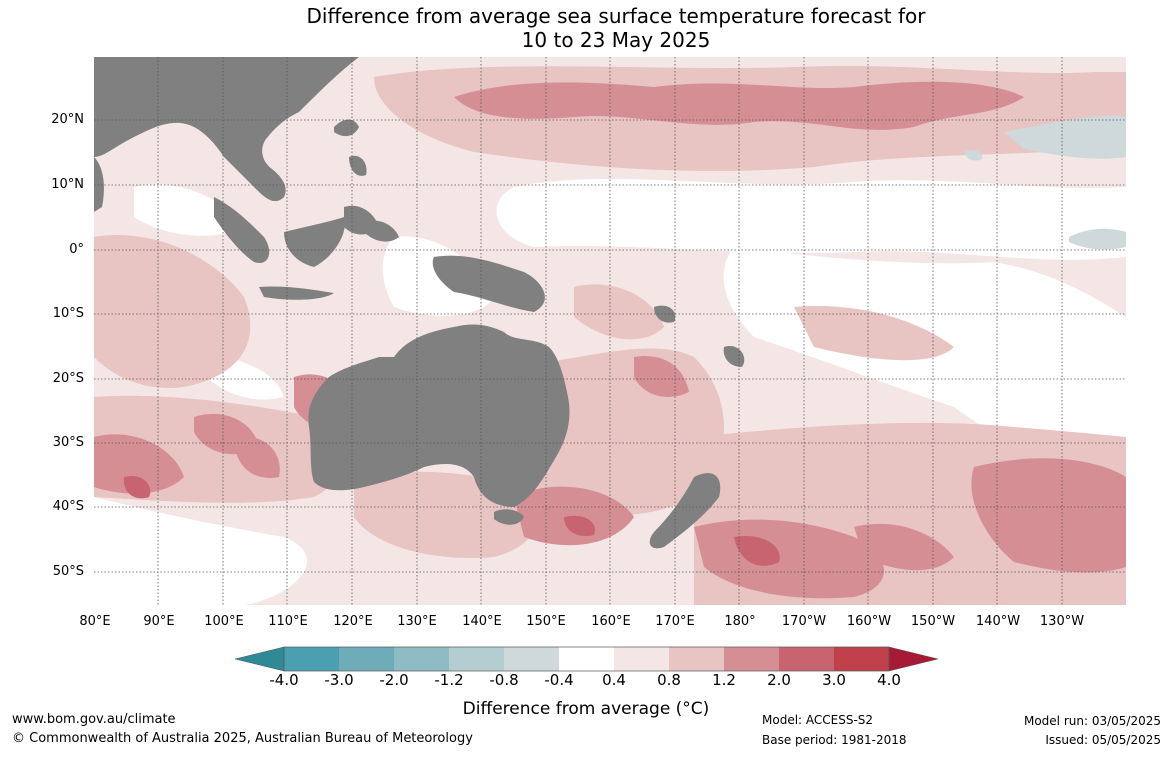  What do you see at coordinates (288, 621) in the screenshot?
I see `lon-label-110e: 110°E` at bounding box center [288, 621].